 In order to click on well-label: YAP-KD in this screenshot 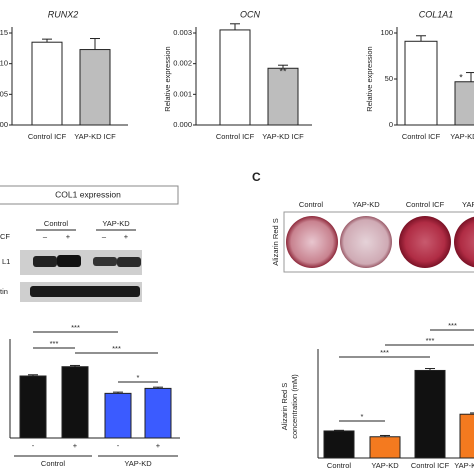, I will do `click(366, 204)`.